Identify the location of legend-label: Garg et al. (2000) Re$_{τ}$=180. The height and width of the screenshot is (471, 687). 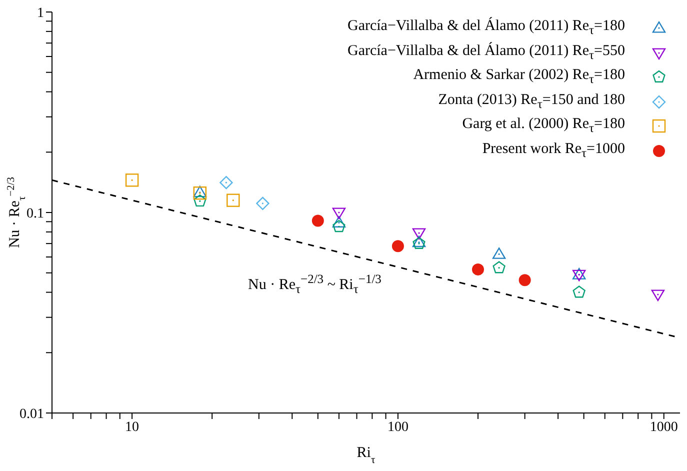
(543, 126).